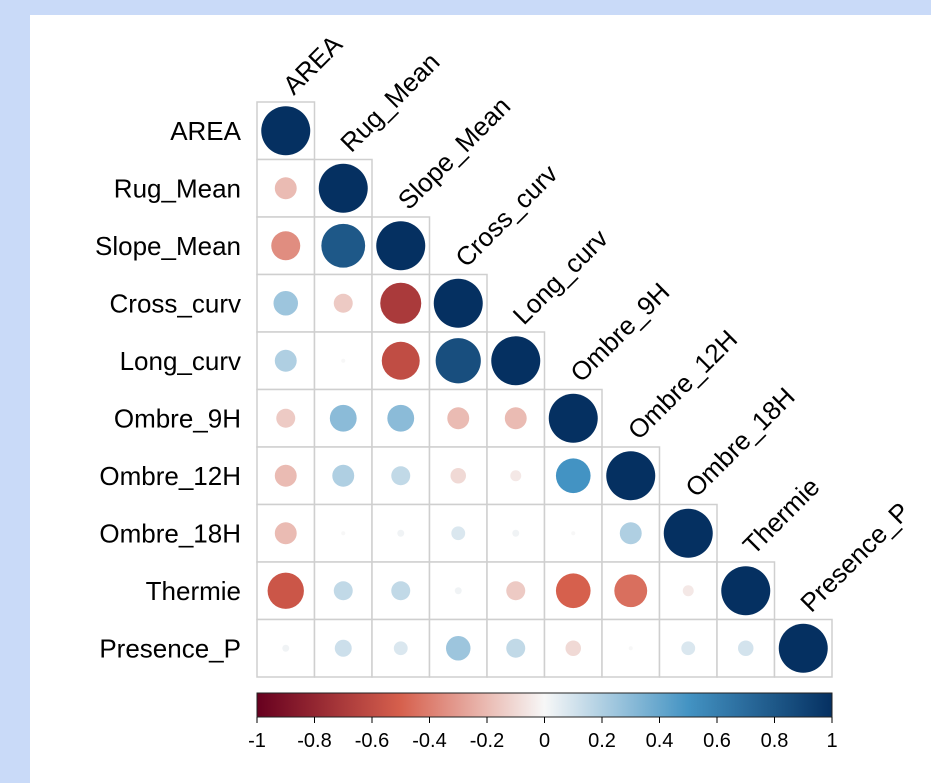 The width and height of the screenshot is (931, 783). Describe the element at coordinates (516, 591) in the screenshot. I see `corr-circle-Thermie-Long_curv` at that location.